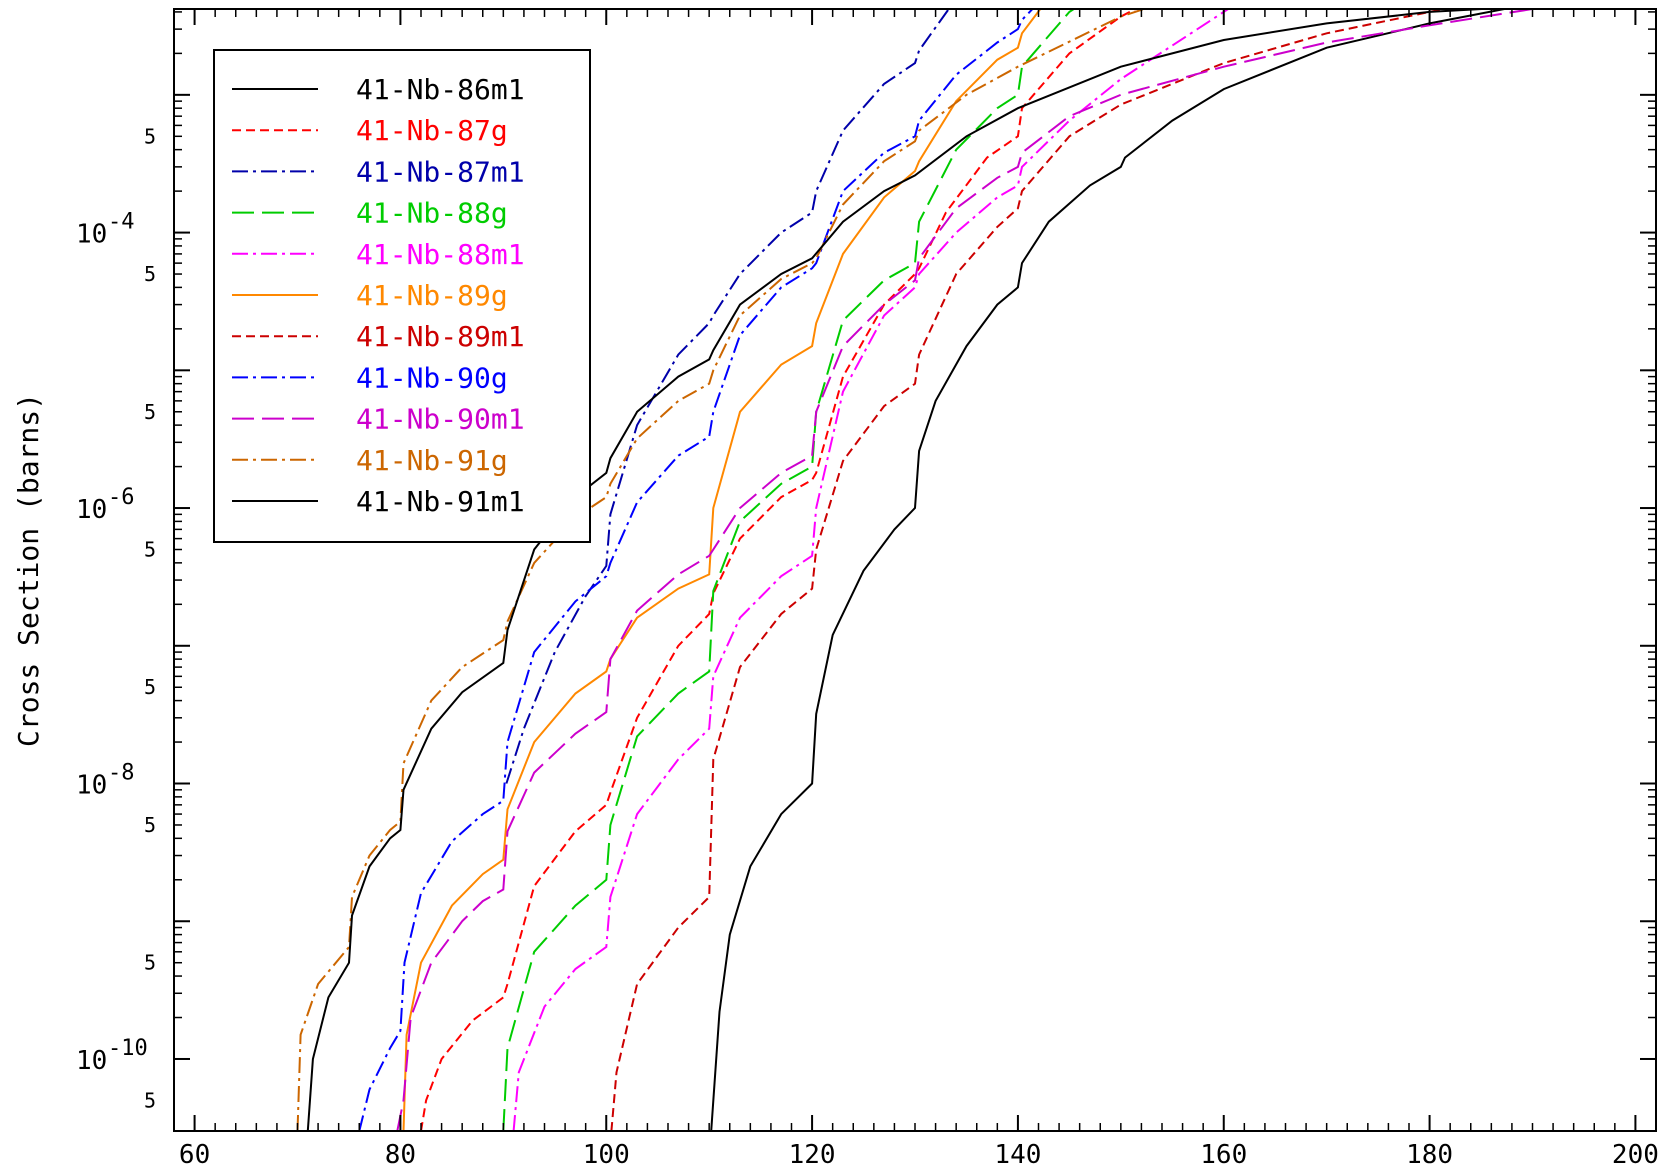  What do you see at coordinates (1223, 1155) in the screenshot?
I see `x-tick-label: 160` at bounding box center [1223, 1155].